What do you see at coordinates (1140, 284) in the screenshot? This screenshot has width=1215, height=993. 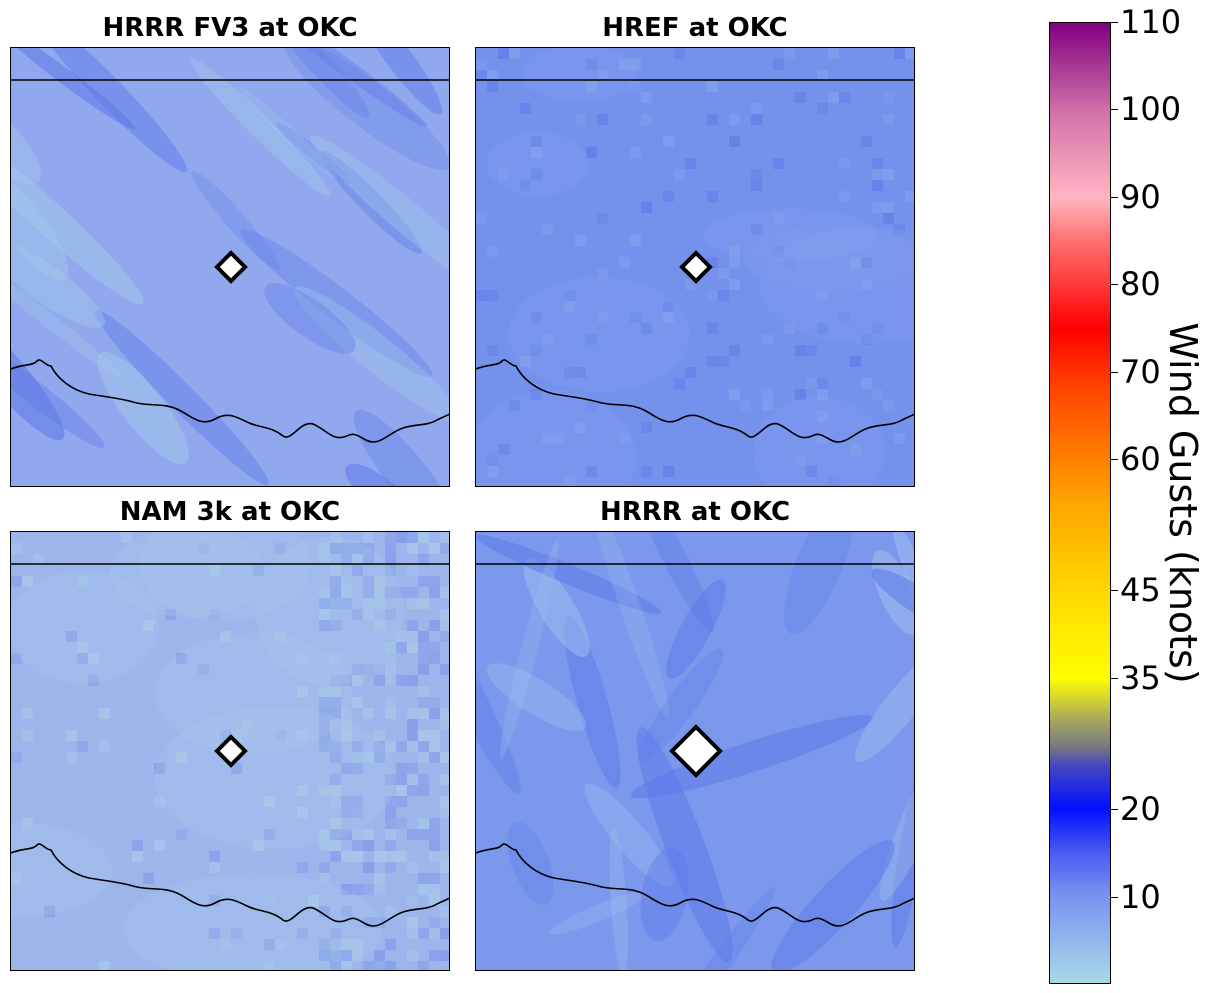 I see `colorbar-tick-label: 80` at bounding box center [1140, 284].